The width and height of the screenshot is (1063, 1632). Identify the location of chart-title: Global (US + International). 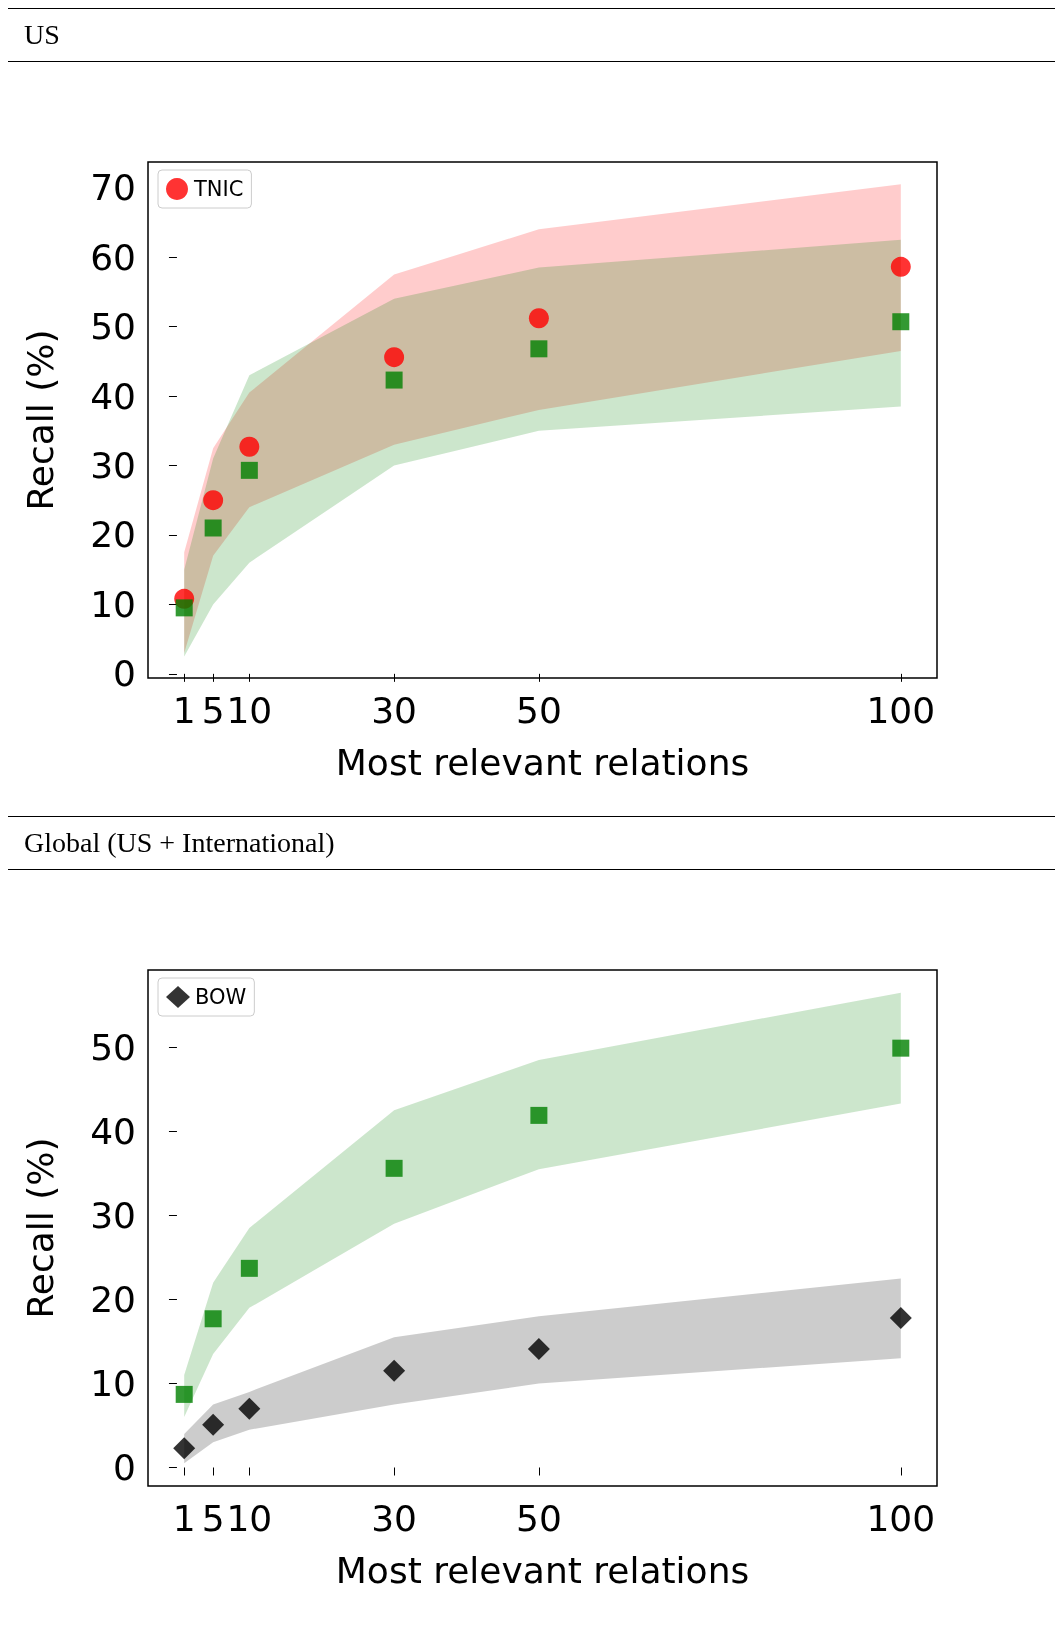
(531, 843).